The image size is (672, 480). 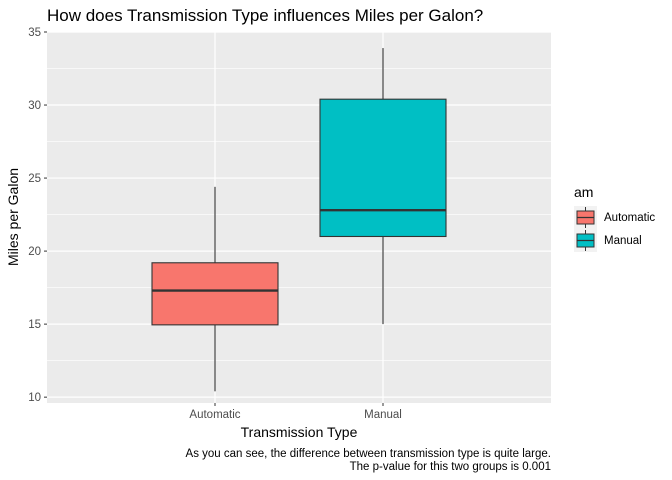 I want to click on legend-label: Automatic, so click(x=629, y=218).